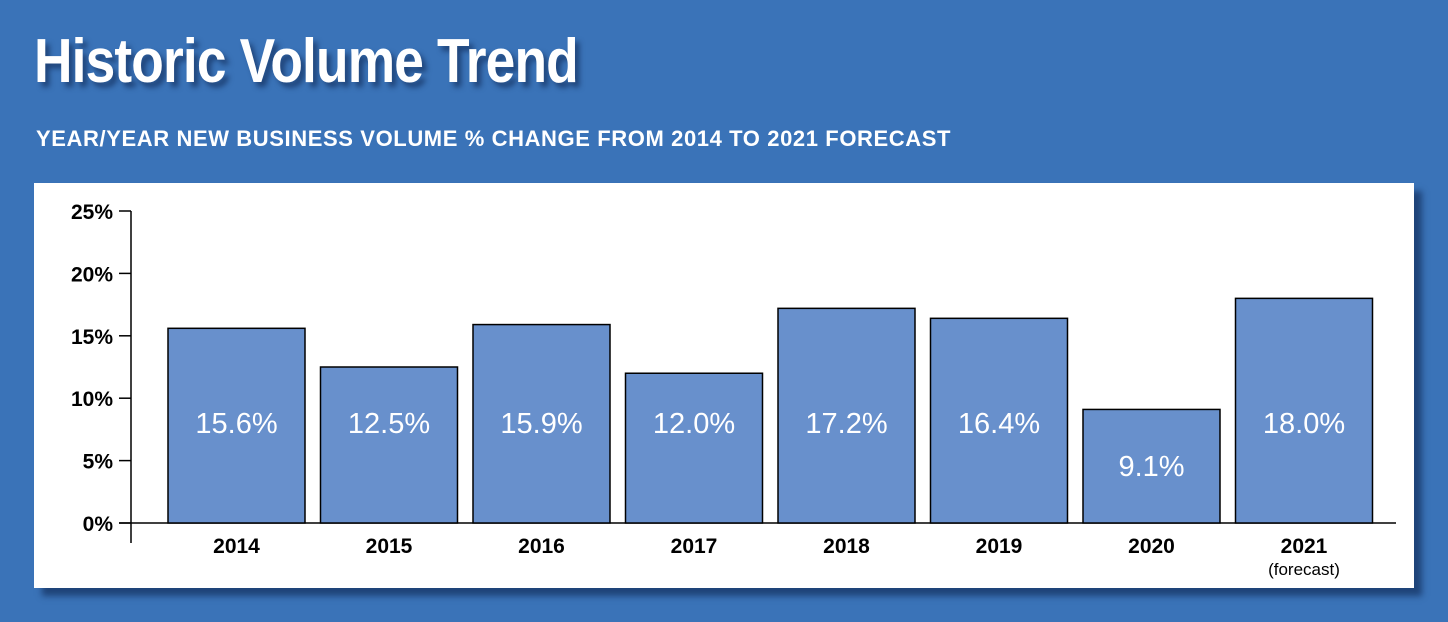  I want to click on x-tick-label: 2015, so click(389, 546).